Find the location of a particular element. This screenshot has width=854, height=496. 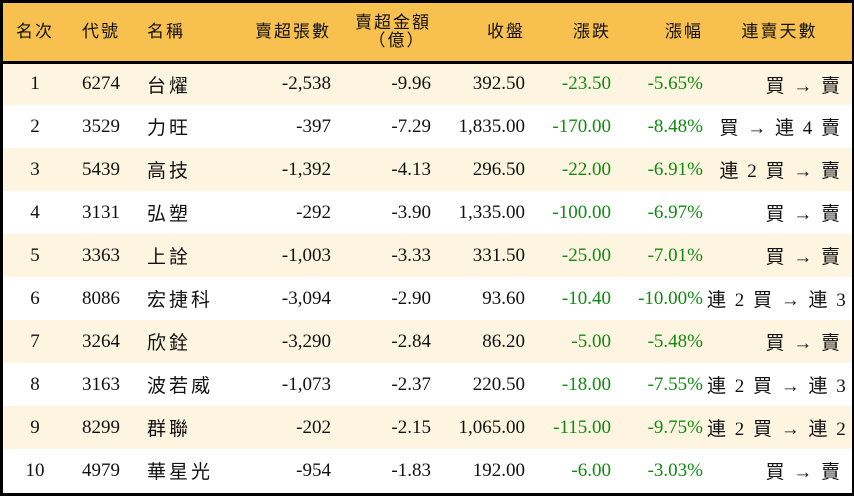

cell-name: 力旺 is located at coordinates (169, 128).